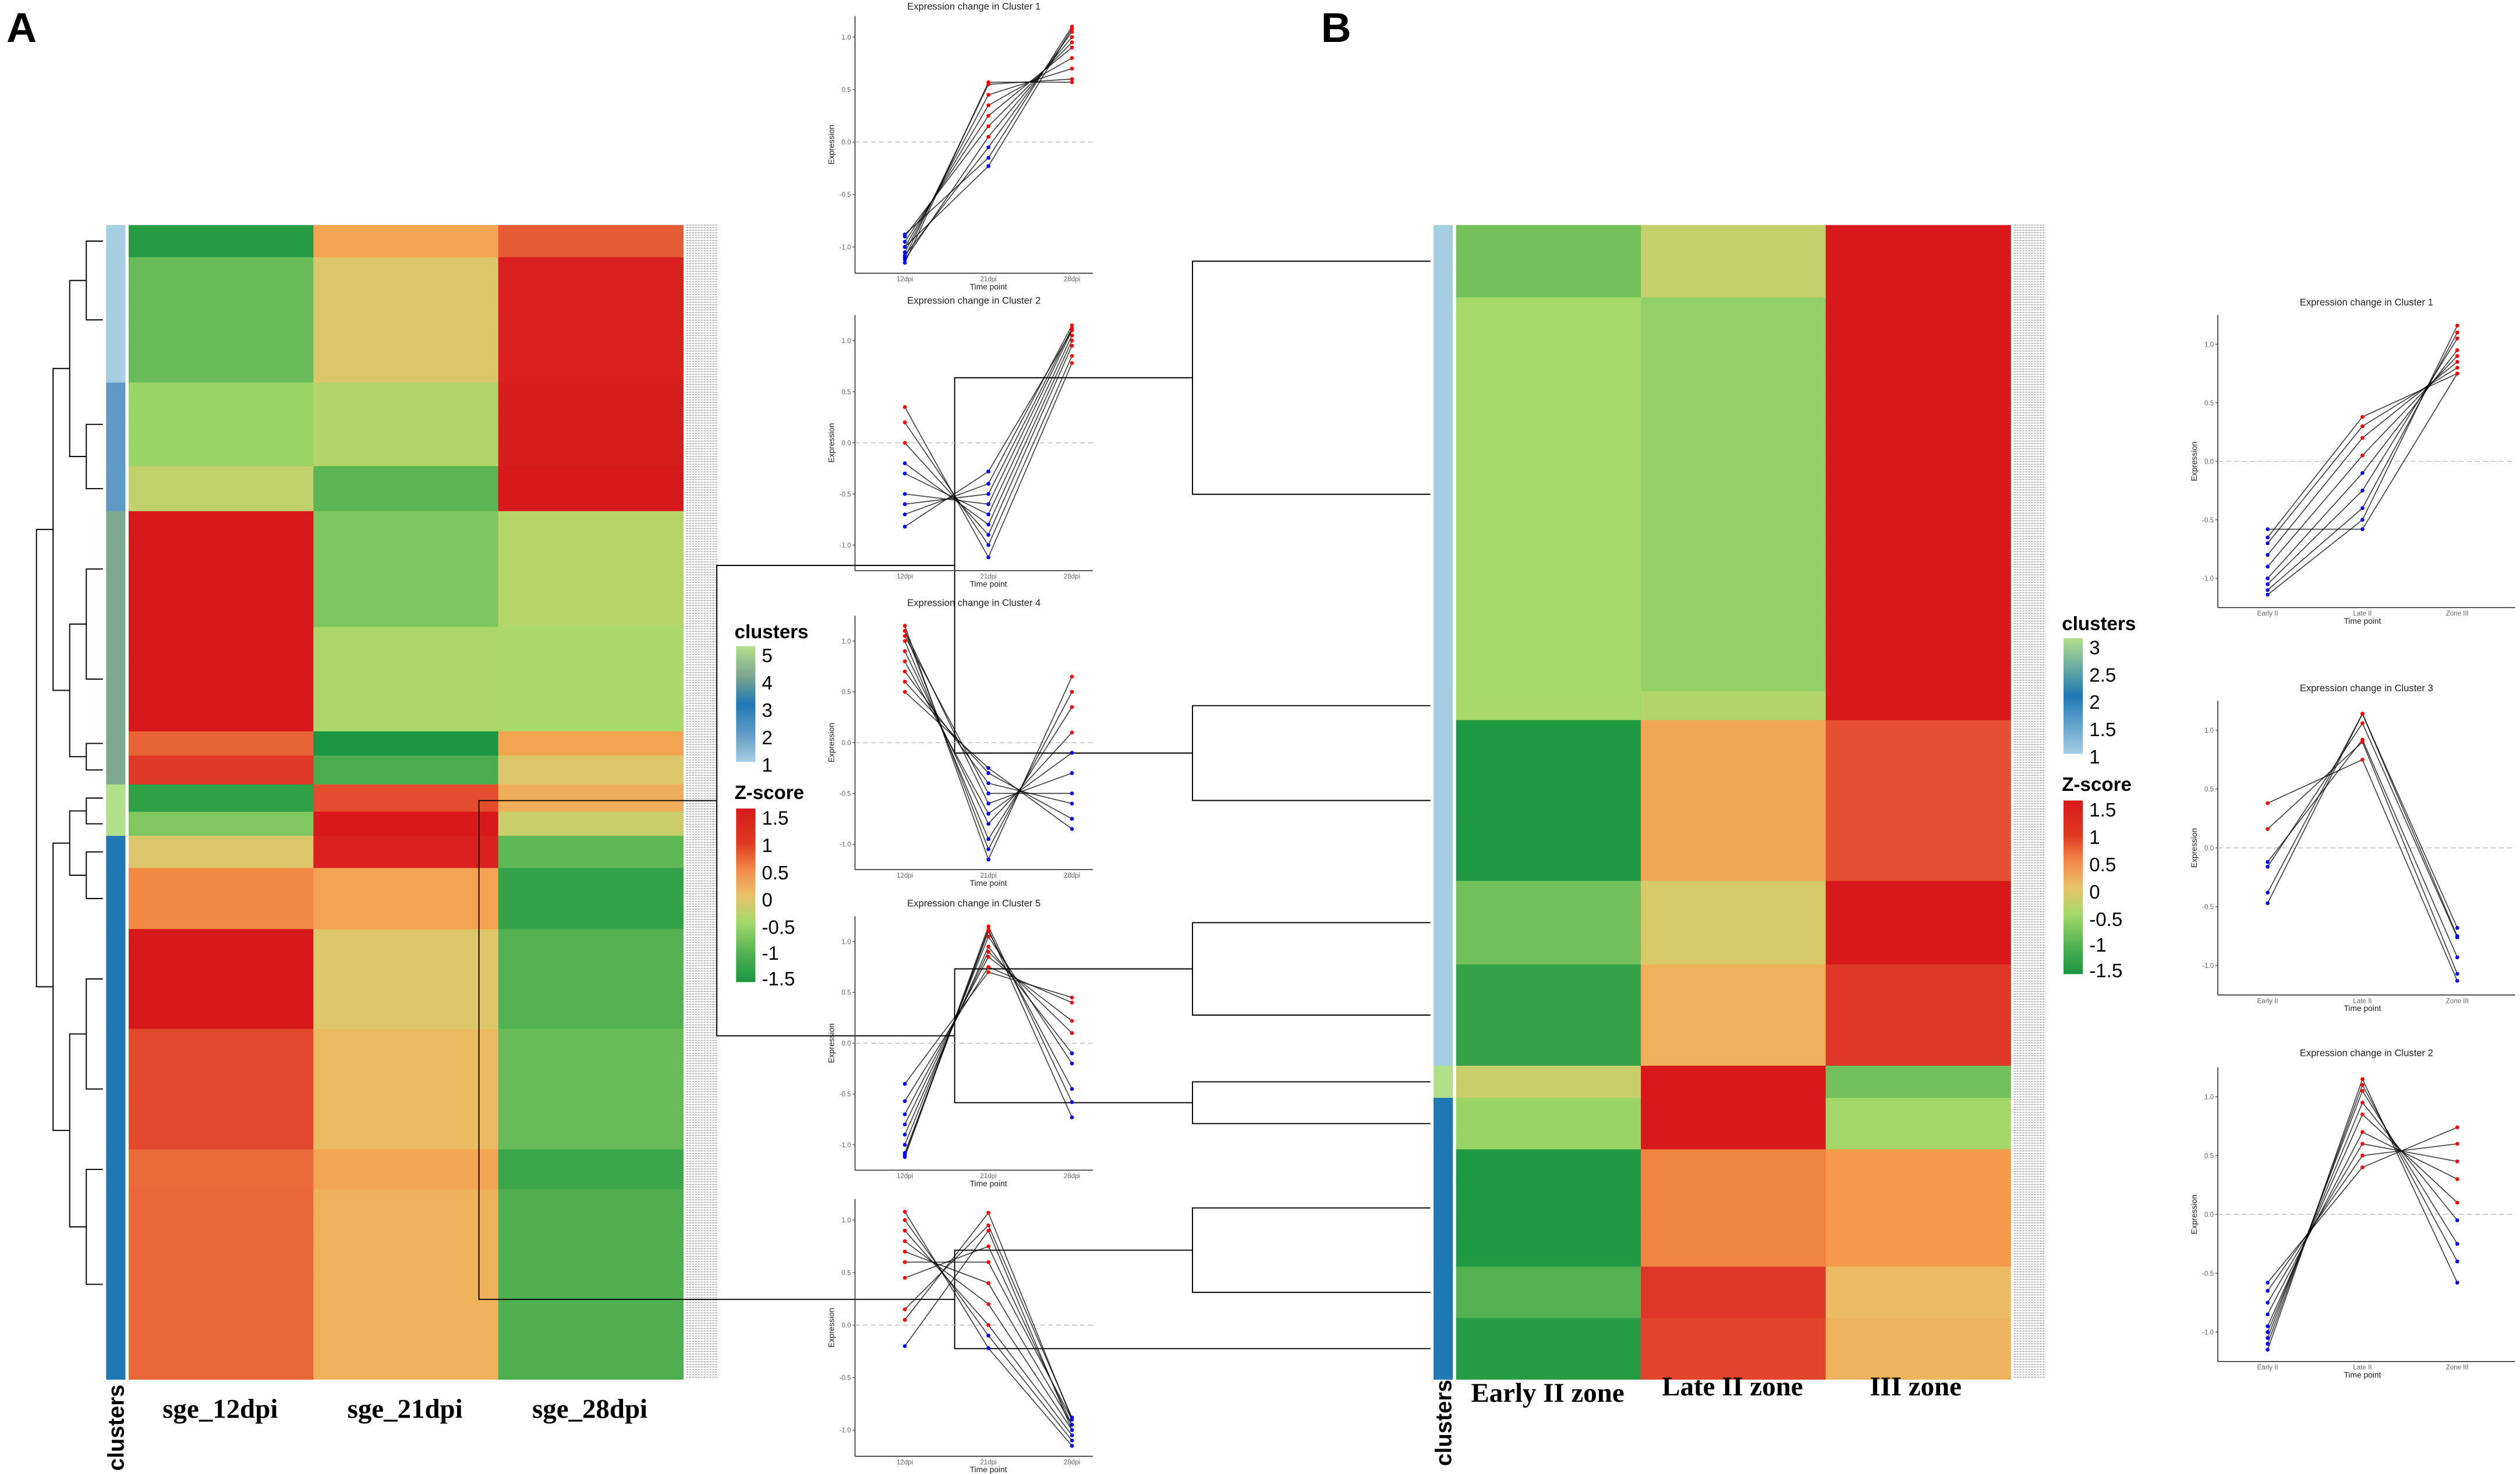  What do you see at coordinates (405, 1409) in the screenshot?
I see `column-label: sge_21dpi` at bounding box center [405, 1409].